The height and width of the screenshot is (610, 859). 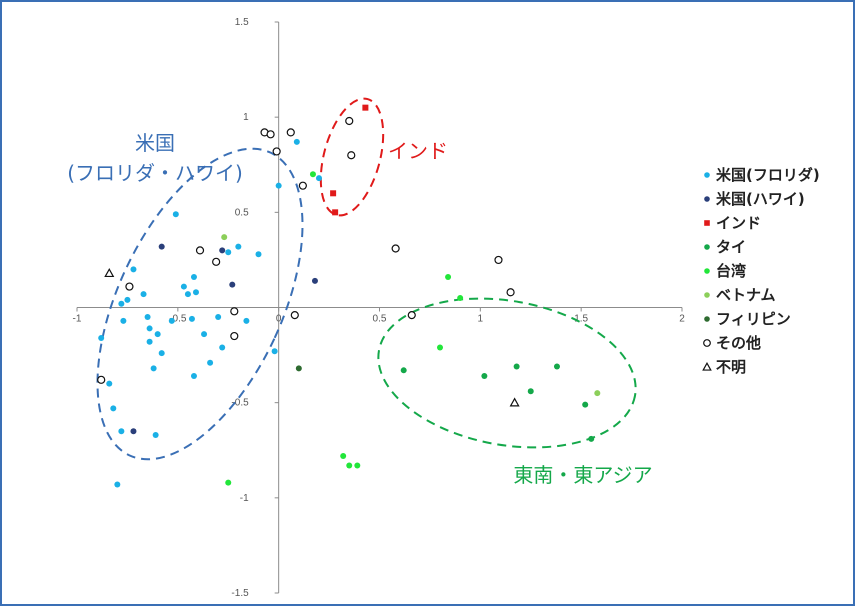 I want to click on ellipse-india, so click(x=352, y=157).